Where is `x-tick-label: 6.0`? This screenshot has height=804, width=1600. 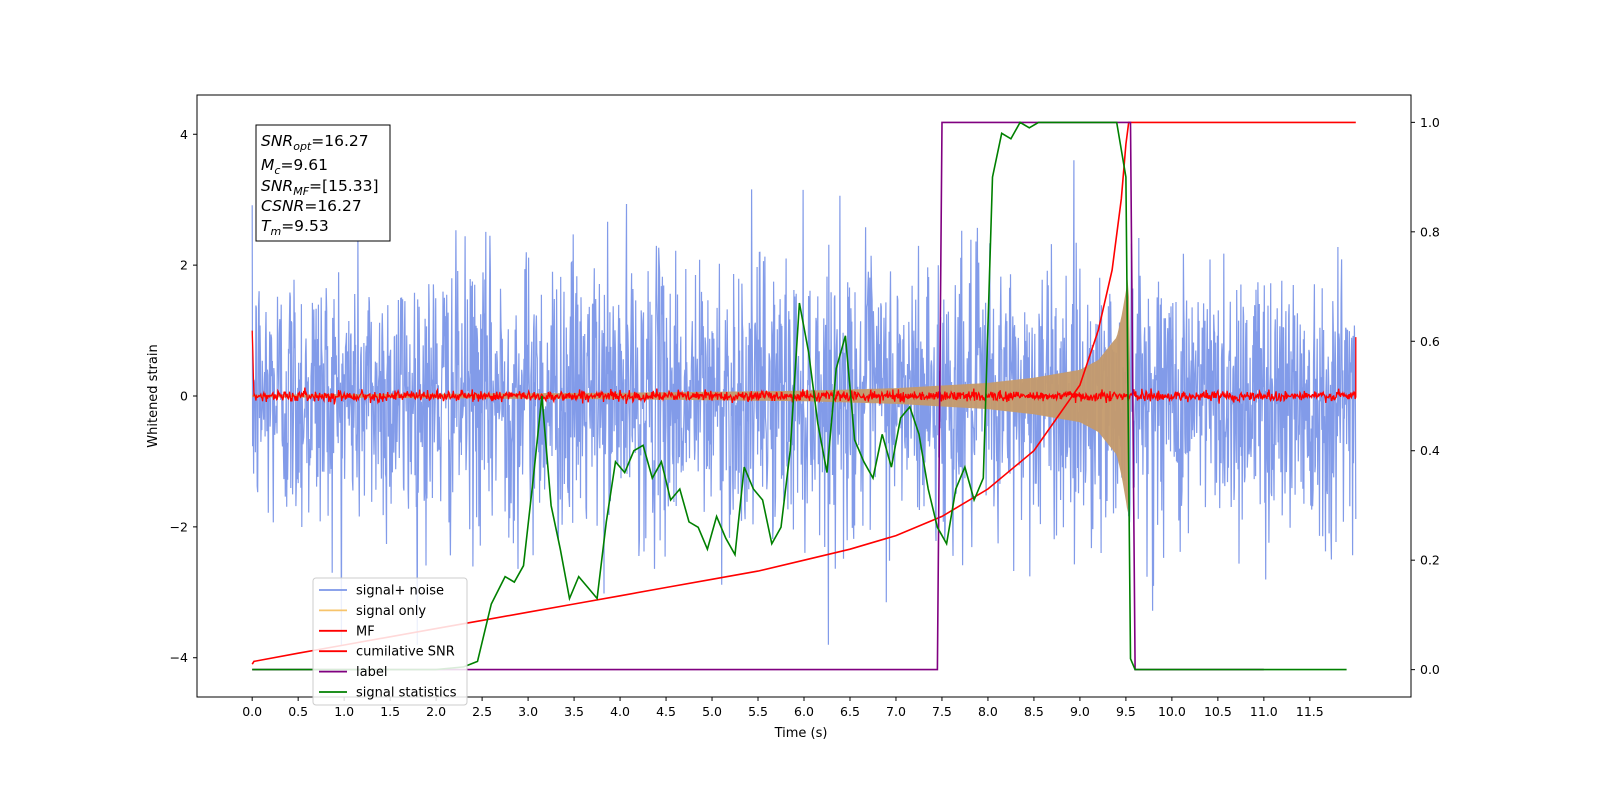
x-tick-label: 6.0 is located at coordinates (804, 711).